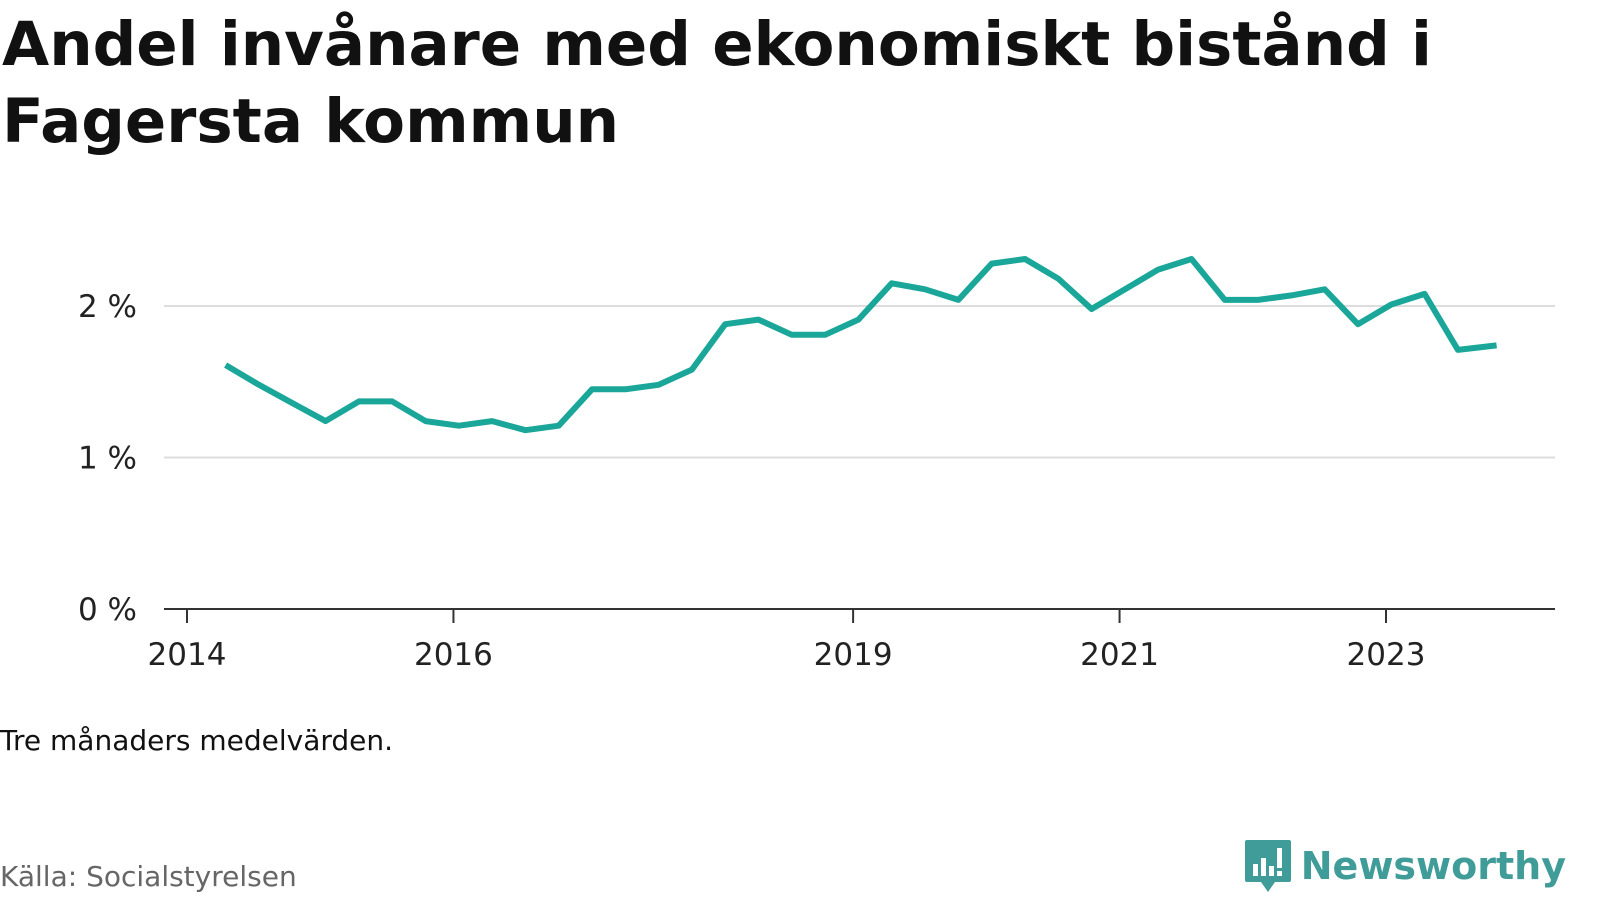 The height and width of the screenshot is (900, 1600). What do you see at coordinates (1119, 655) in the screenshot?
I see `x-tick-label: 2021` at bounding box center [1119, 655].